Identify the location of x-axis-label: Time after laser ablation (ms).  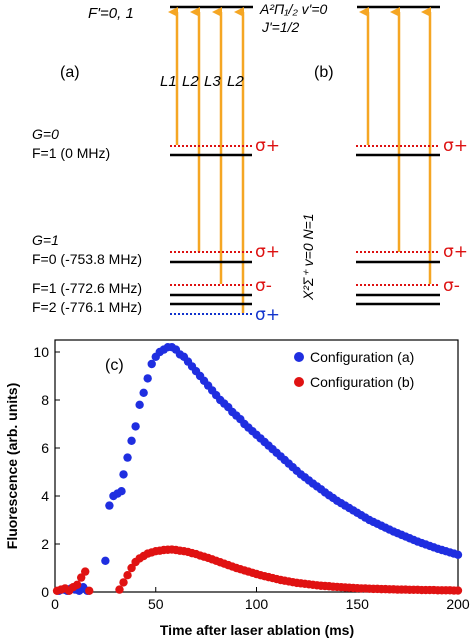
(257, 630).